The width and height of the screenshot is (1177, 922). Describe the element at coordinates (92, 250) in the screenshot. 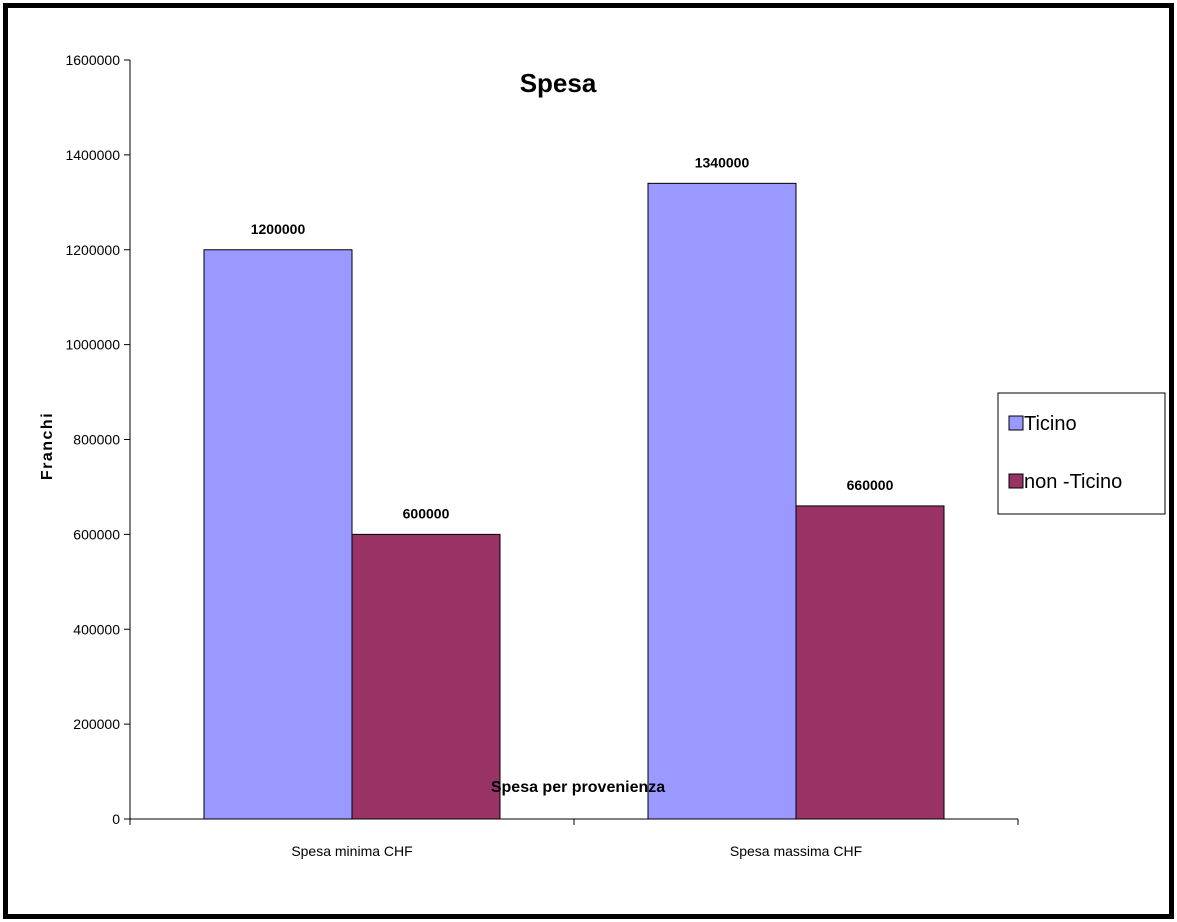

I see `y-tick-label: 1200000` at that location.